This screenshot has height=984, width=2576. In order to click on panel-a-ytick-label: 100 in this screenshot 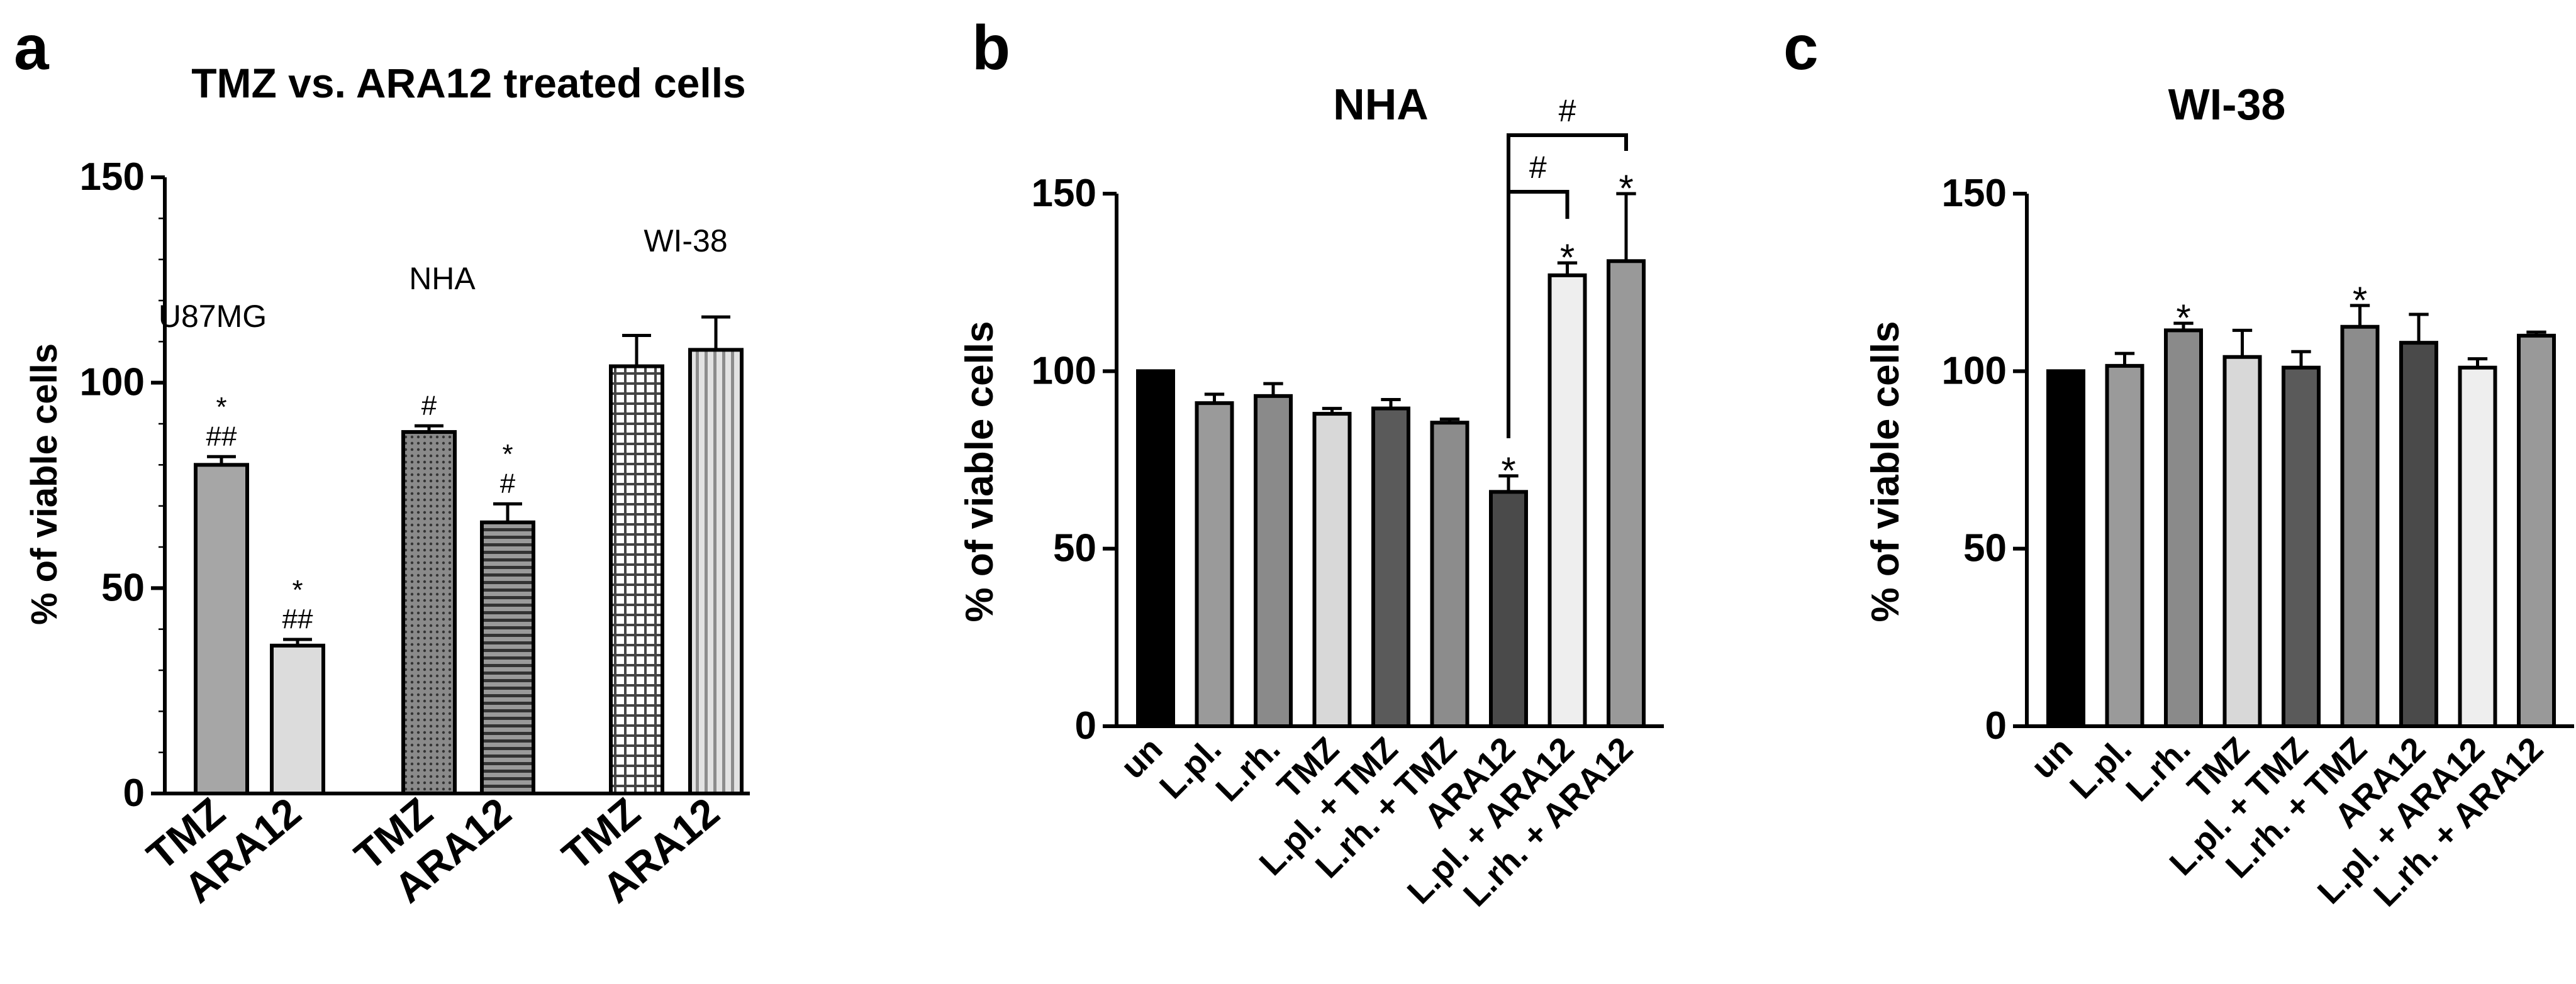, I will do `click(112, 382)`.